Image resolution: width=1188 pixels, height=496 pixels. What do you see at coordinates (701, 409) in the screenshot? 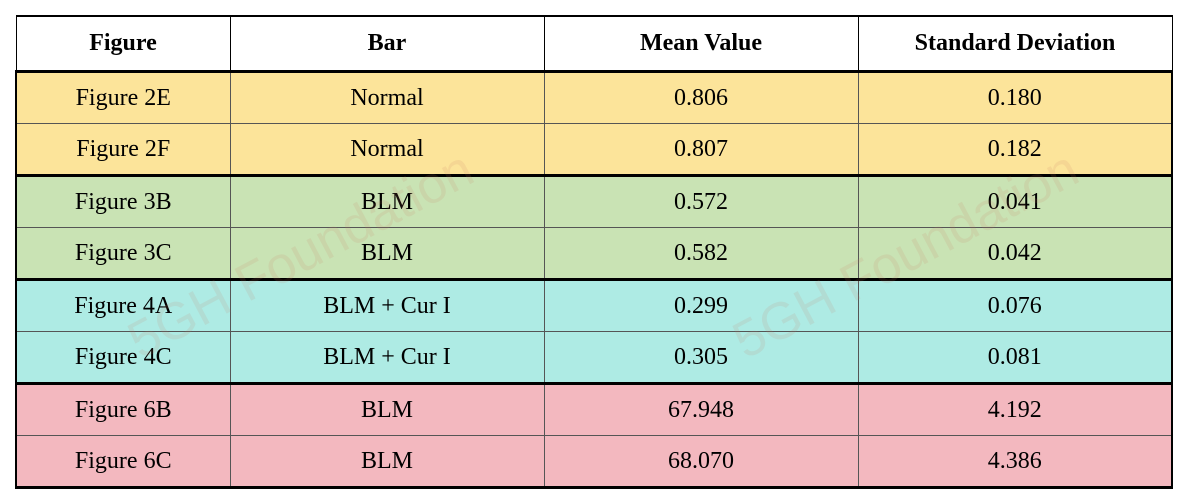
I see `cell-mean: 67.948` at bounding box center [701, 409].